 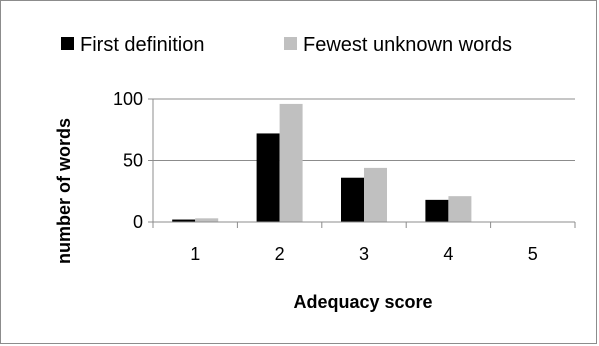 What do you see at coordinates (64, 191) in the screenshot?
I see `y-axis-title: number of words` at bounding box center [64, 191].